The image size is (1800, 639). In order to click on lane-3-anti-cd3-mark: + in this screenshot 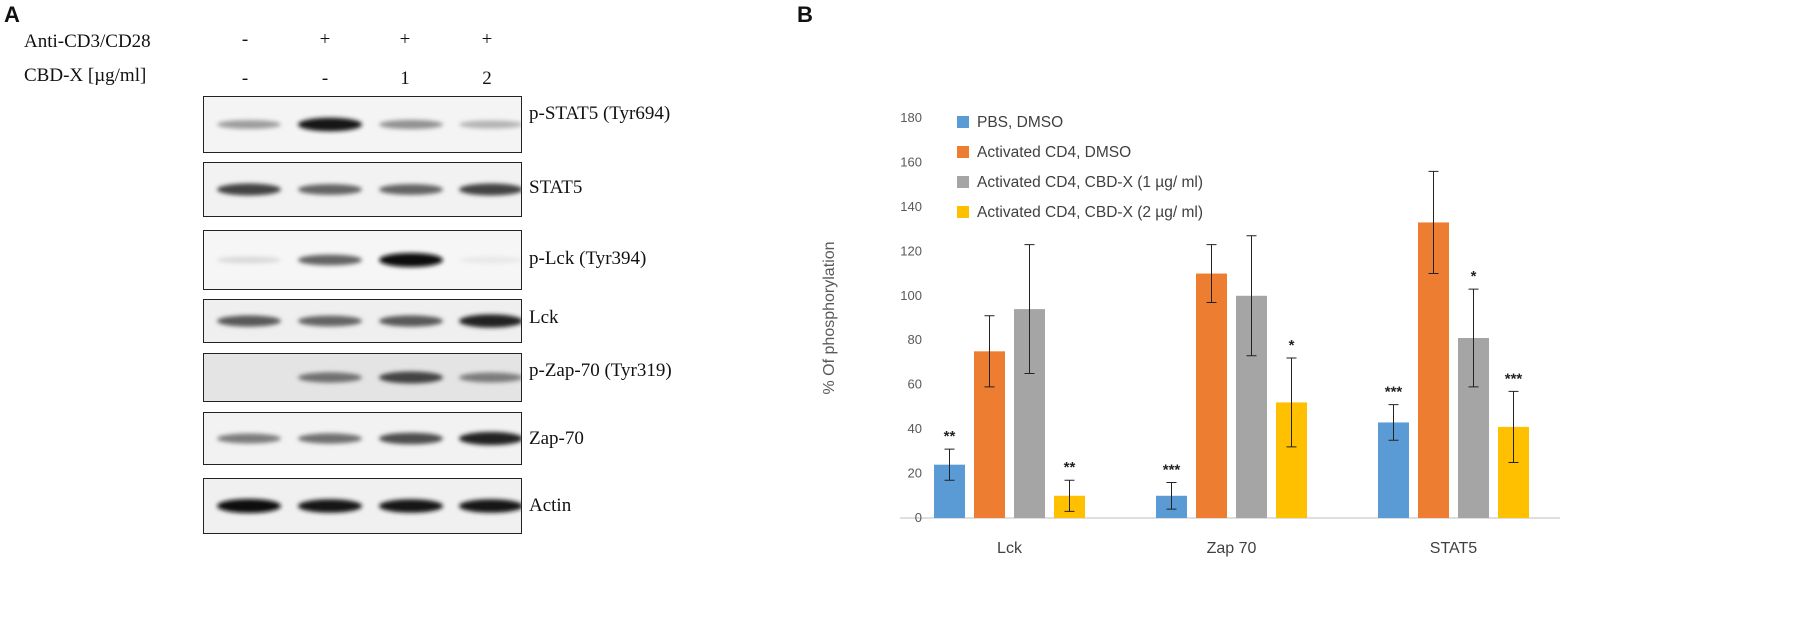, I will do `click(405, 39)`.